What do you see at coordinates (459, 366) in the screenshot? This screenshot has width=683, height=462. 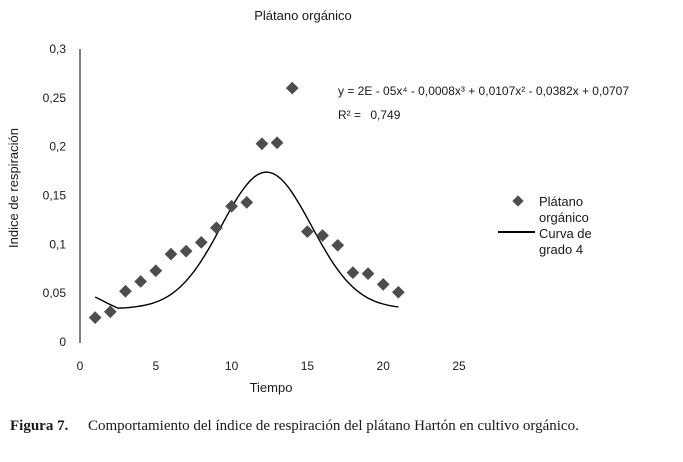 I see `x-tick-label: 25` at bounding box center [459, 366].